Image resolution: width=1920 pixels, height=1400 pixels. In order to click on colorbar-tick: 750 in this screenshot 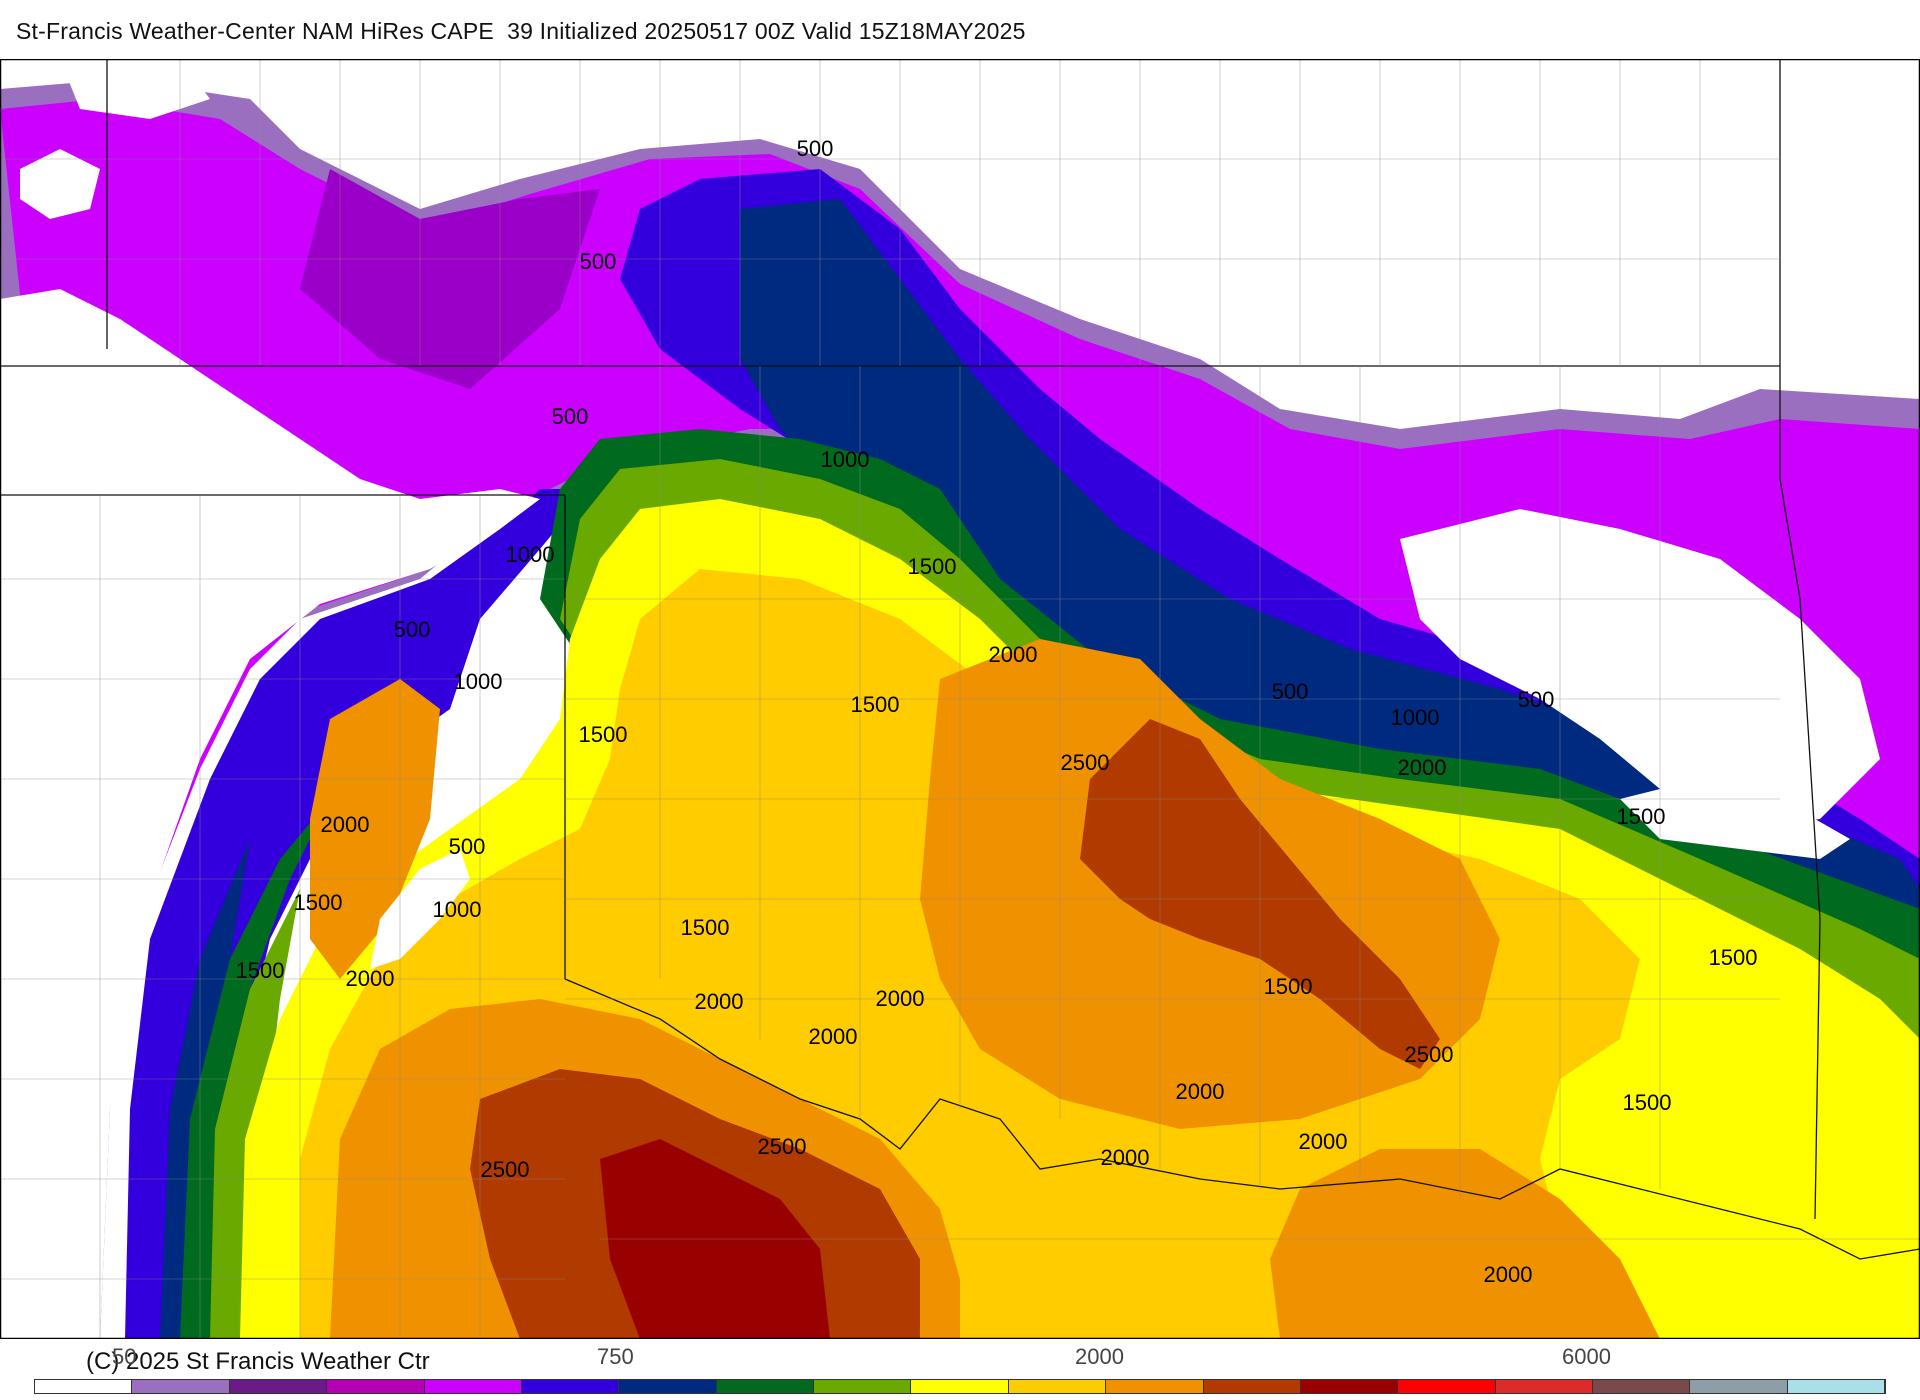, I will do `click(615, 1356)`.